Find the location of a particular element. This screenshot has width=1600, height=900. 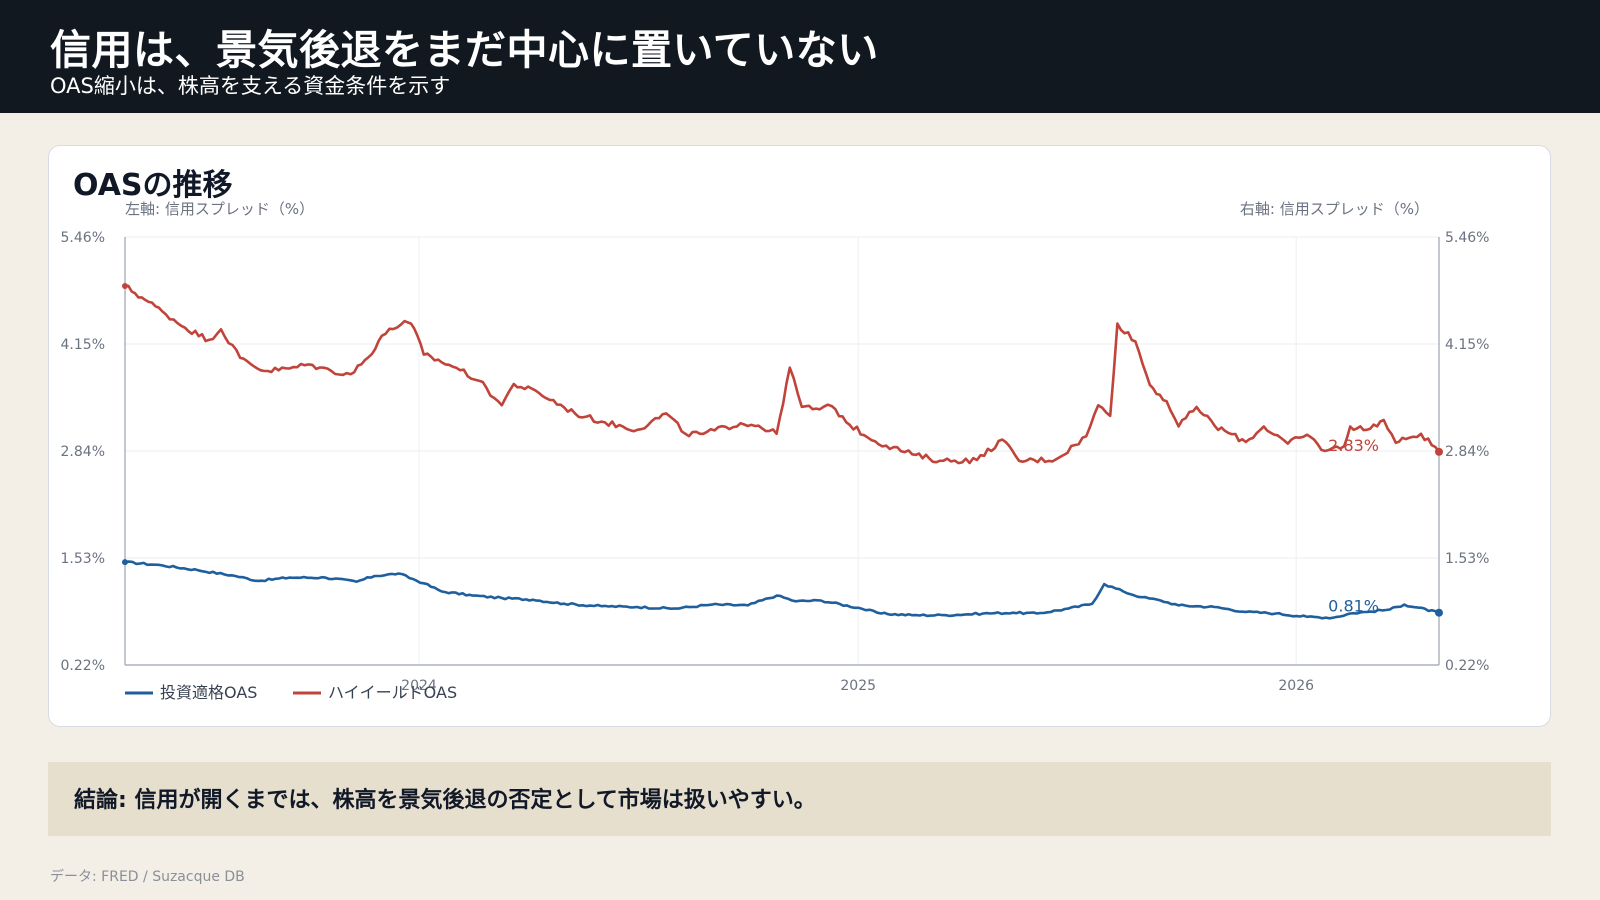

y-axis-title-left: 左軸: 信用スプレッド（%） is located at coordinates (219, 209).